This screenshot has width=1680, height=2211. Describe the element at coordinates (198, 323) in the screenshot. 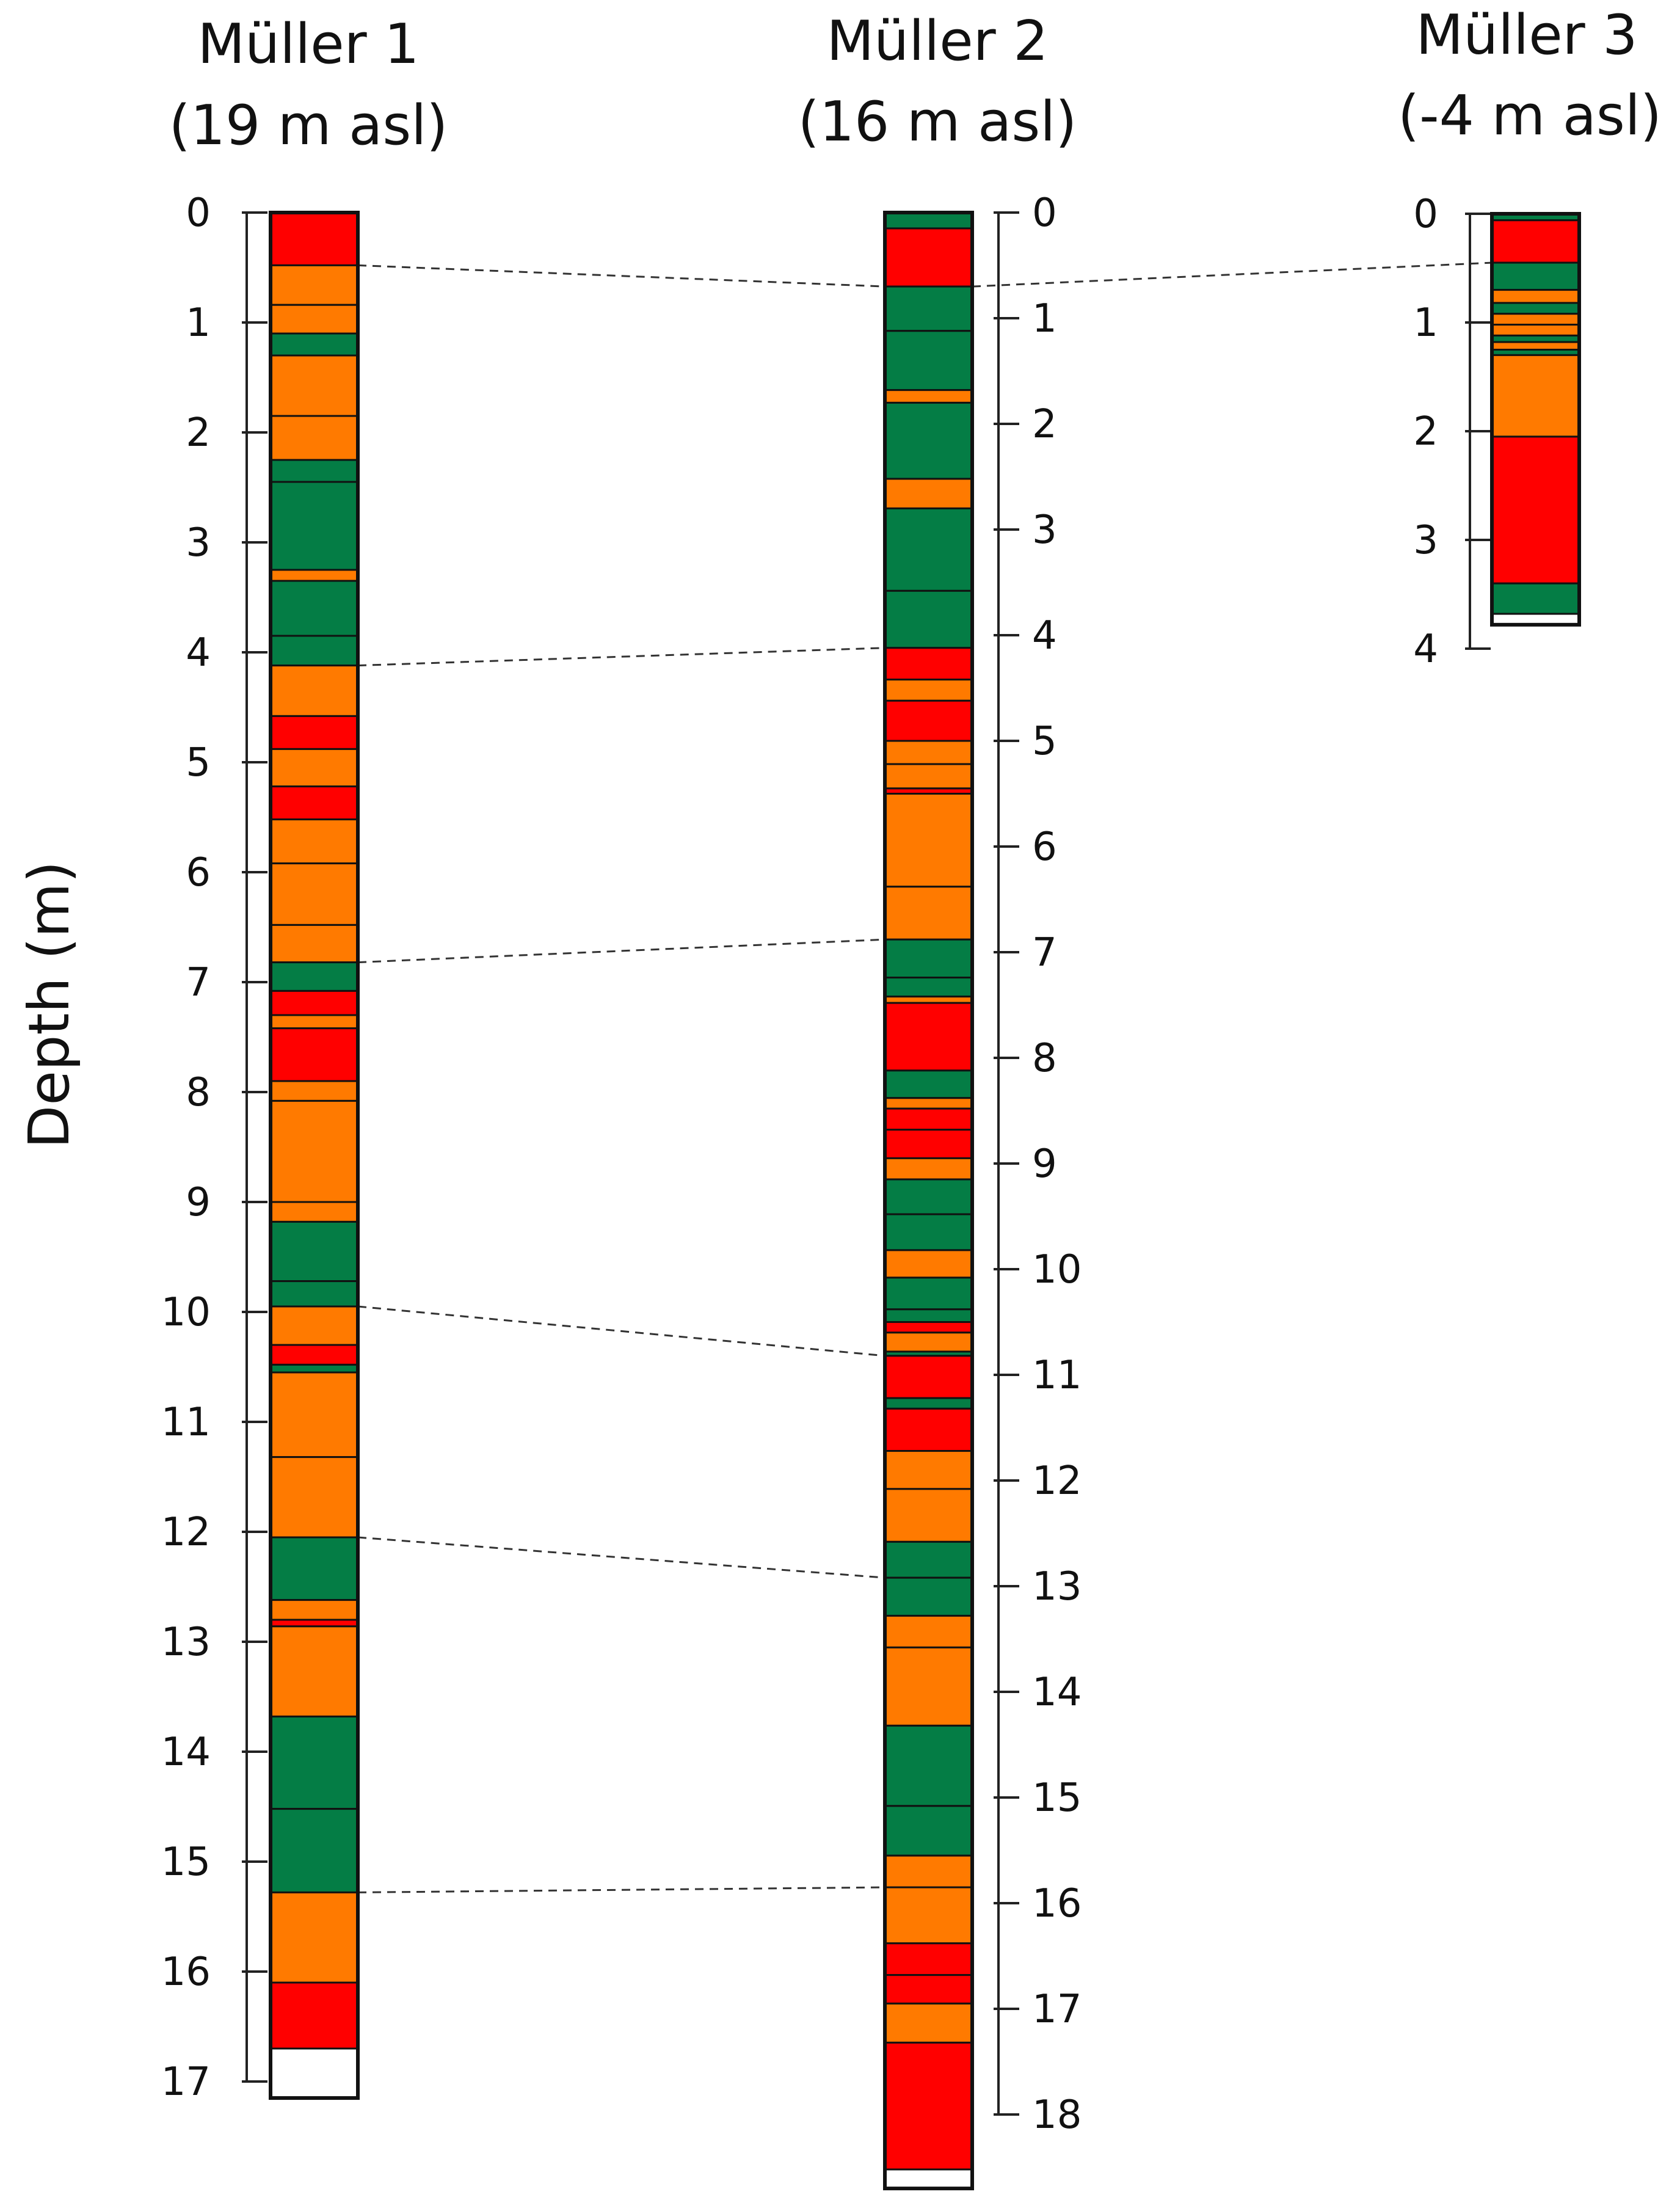

I see `core1-tick-label: 1` at that location.